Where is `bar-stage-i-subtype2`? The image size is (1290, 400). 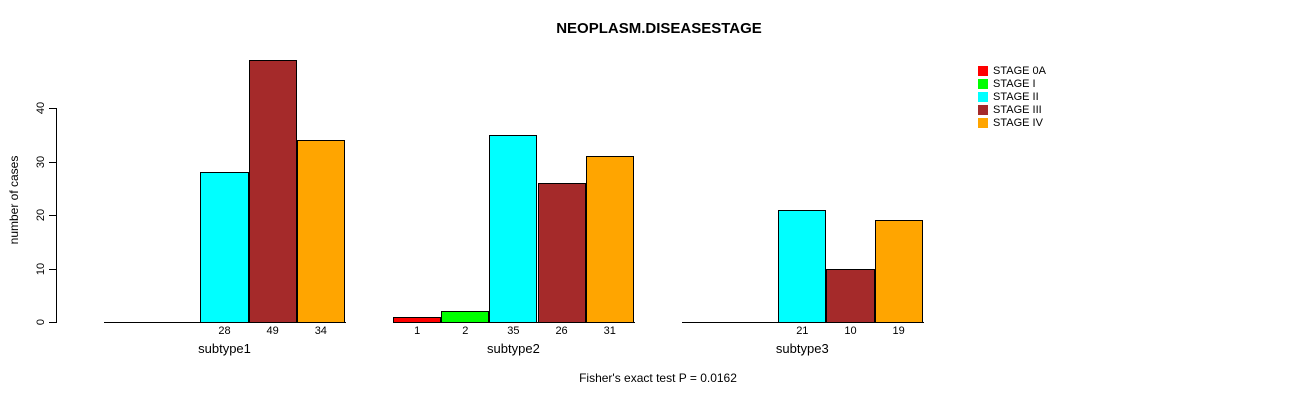 bar-stage-i-subtype2 is located at coordinates (465, 317).